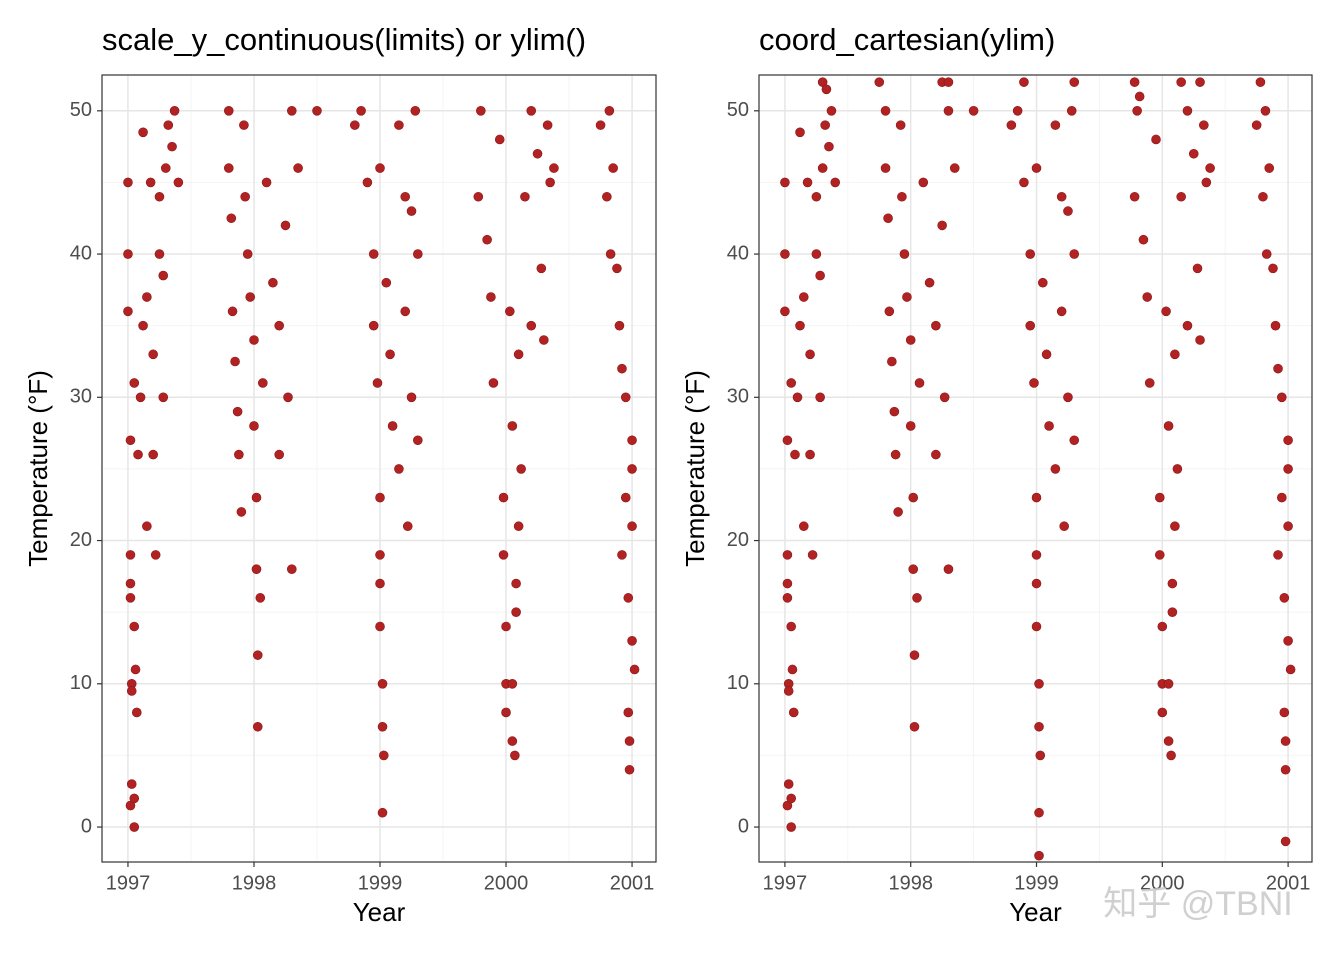  What do you see at coordinates (738, 540) in the screenshot?
I see `y-tick-label: 20` at bounding box center [738, 540].